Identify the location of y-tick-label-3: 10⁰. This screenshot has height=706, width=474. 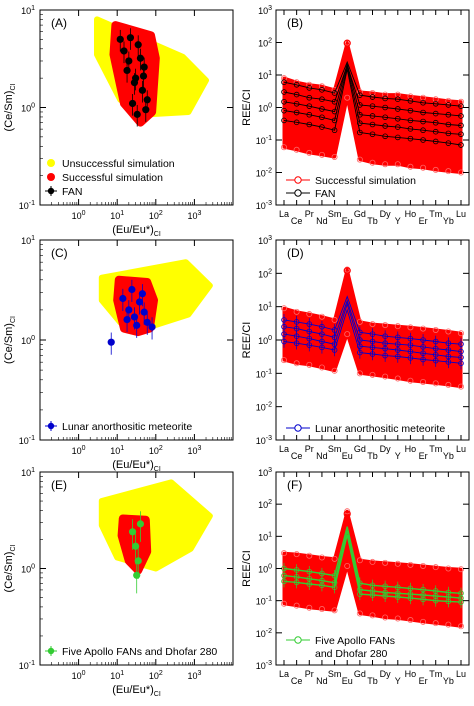
(265, 108).